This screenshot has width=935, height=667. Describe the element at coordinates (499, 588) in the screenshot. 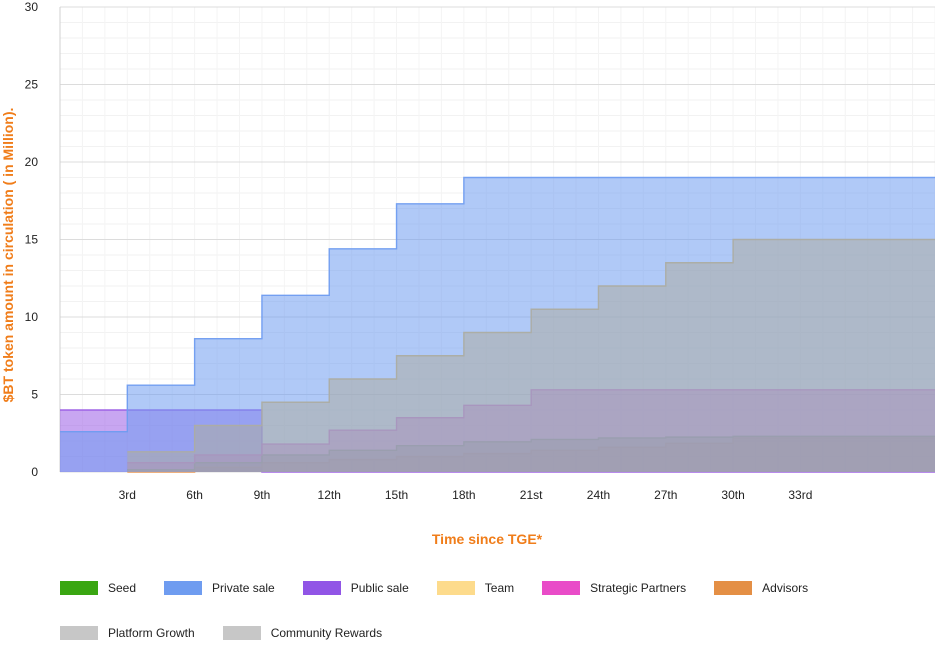

I see `legend-label: Team` at that location.